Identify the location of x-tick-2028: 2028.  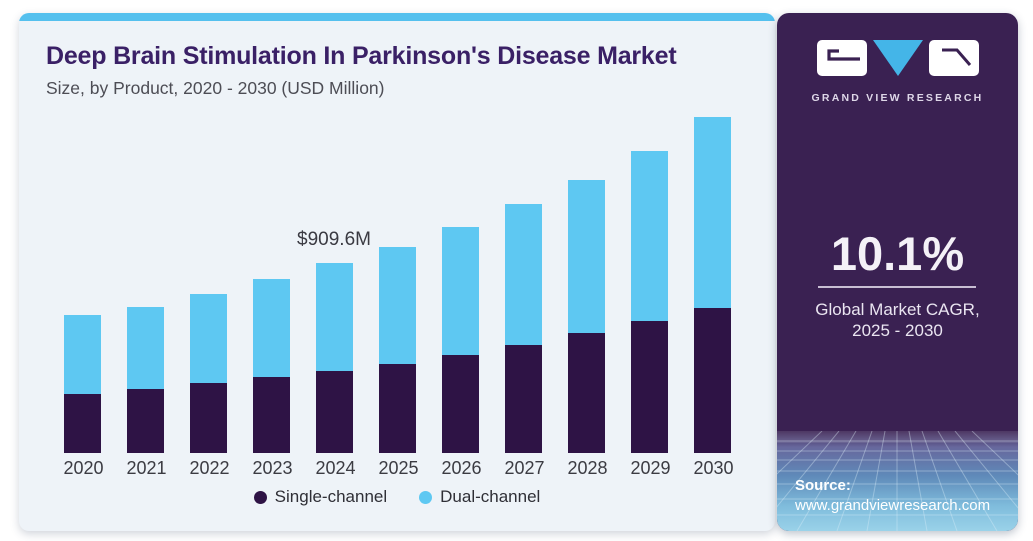
(587, 468).